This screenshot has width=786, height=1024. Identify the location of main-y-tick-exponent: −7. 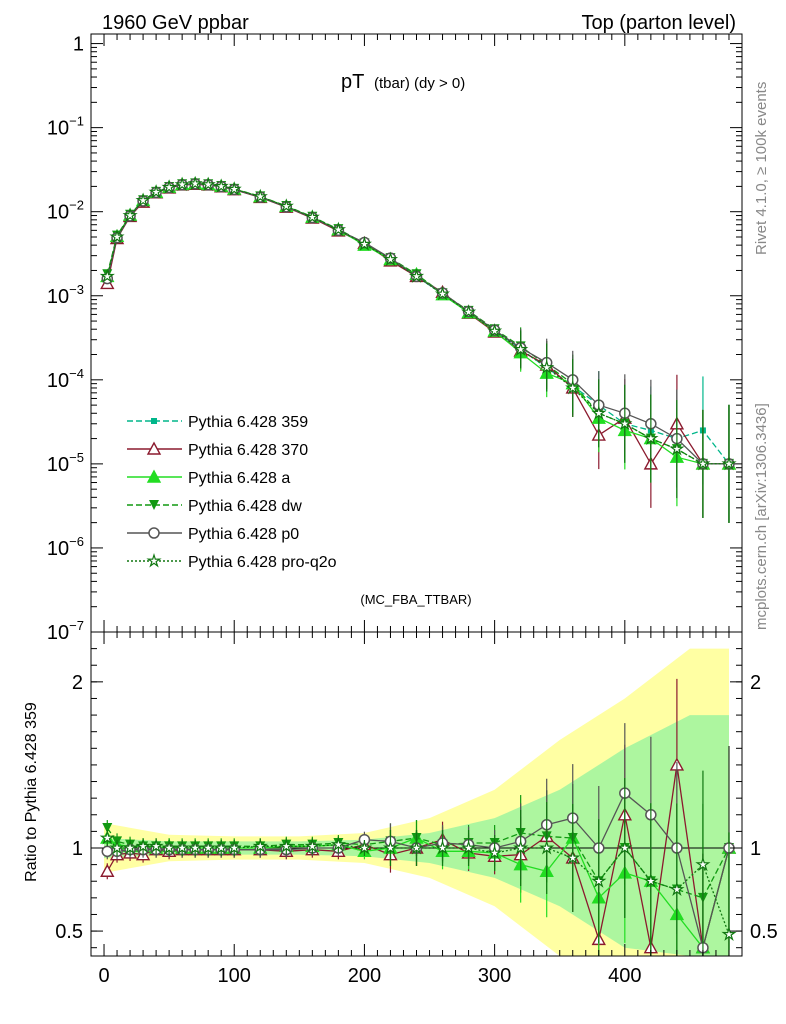
(76, 625).